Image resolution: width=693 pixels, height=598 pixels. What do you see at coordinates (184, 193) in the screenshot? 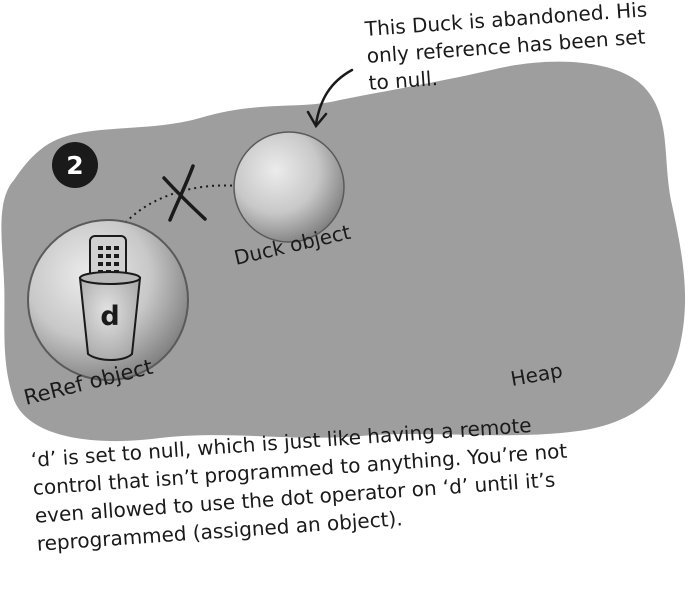
I see `cross-out-icon` at bounding box center [184, 193].